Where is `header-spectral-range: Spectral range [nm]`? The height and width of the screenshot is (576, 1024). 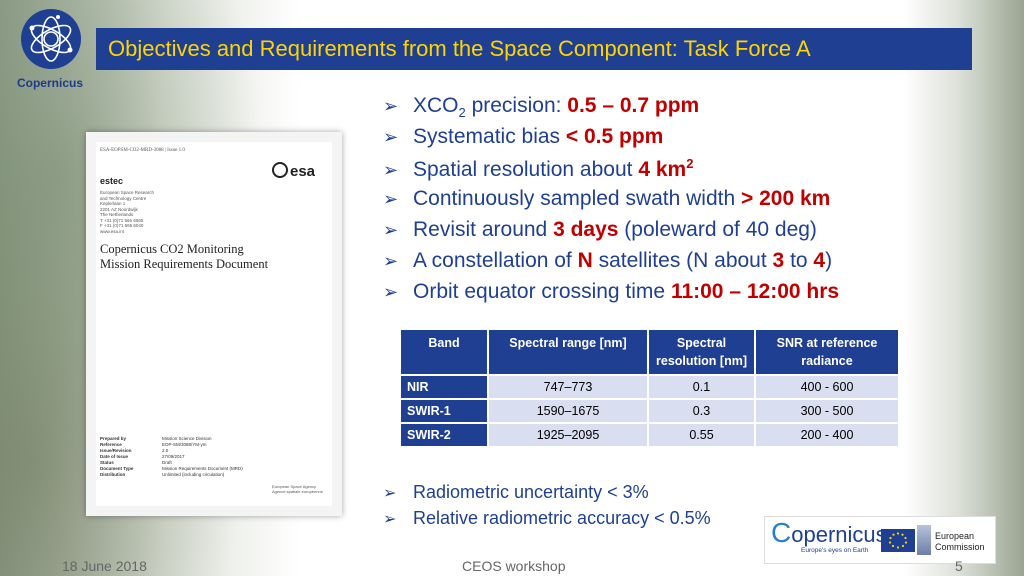
header-spectral-range: Spectral range [nm] is located at coordinates (568, 352).